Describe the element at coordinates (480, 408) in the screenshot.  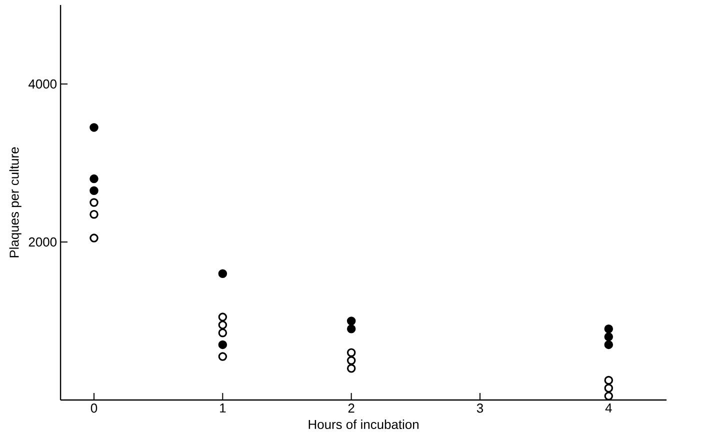
I see `x-tick-label: 3` at that location.